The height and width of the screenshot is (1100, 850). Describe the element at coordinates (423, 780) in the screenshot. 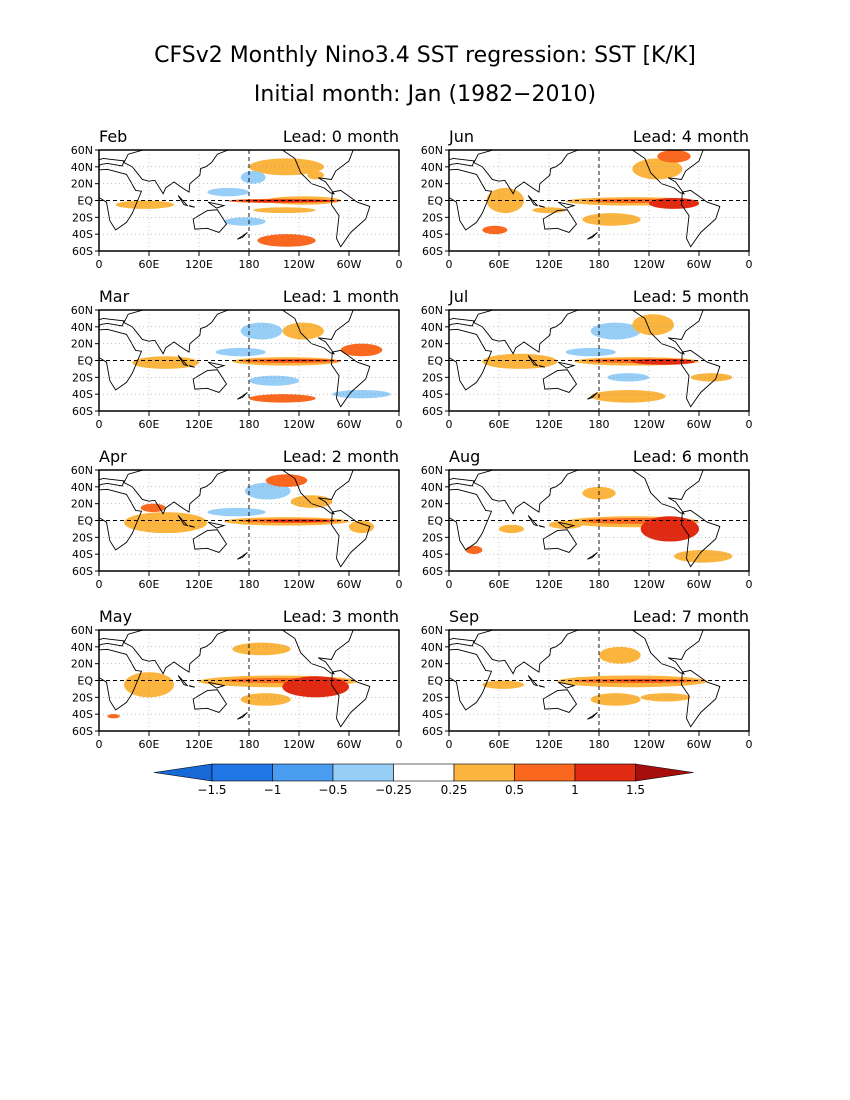

I see `colorbar: −1.5 −1 −0.5 −0.25 0.25 0.5 1 1.5` at that location.